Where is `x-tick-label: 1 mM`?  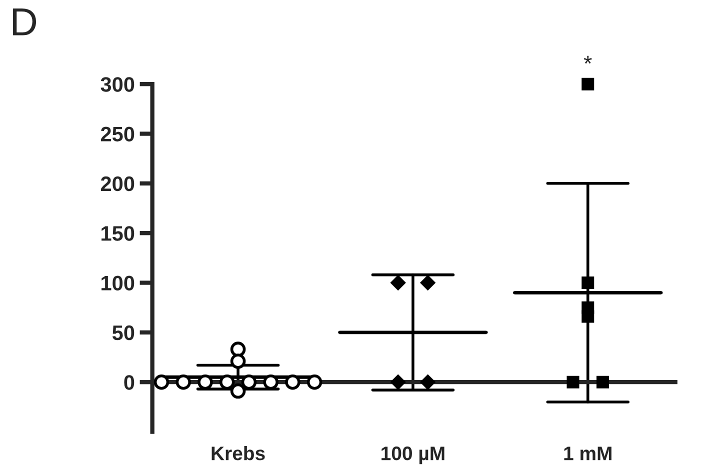
x-tick-label: 1 mM is located at coordinates (588, 453).